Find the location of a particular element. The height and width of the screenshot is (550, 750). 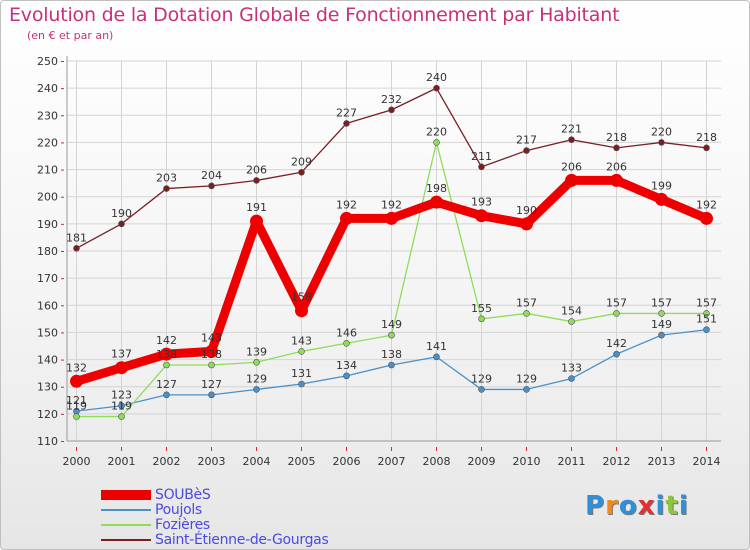

y-tick-label: 110 is located at coordinates (47, 441).